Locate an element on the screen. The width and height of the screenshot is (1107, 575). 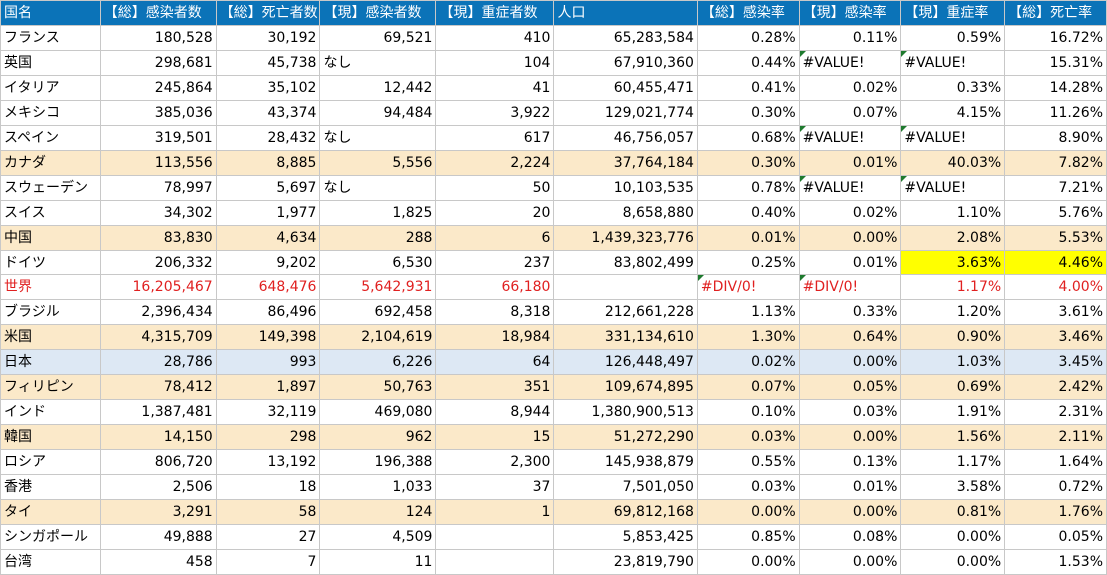
country-cell: ブラジル is located at coordinates (50, 312).